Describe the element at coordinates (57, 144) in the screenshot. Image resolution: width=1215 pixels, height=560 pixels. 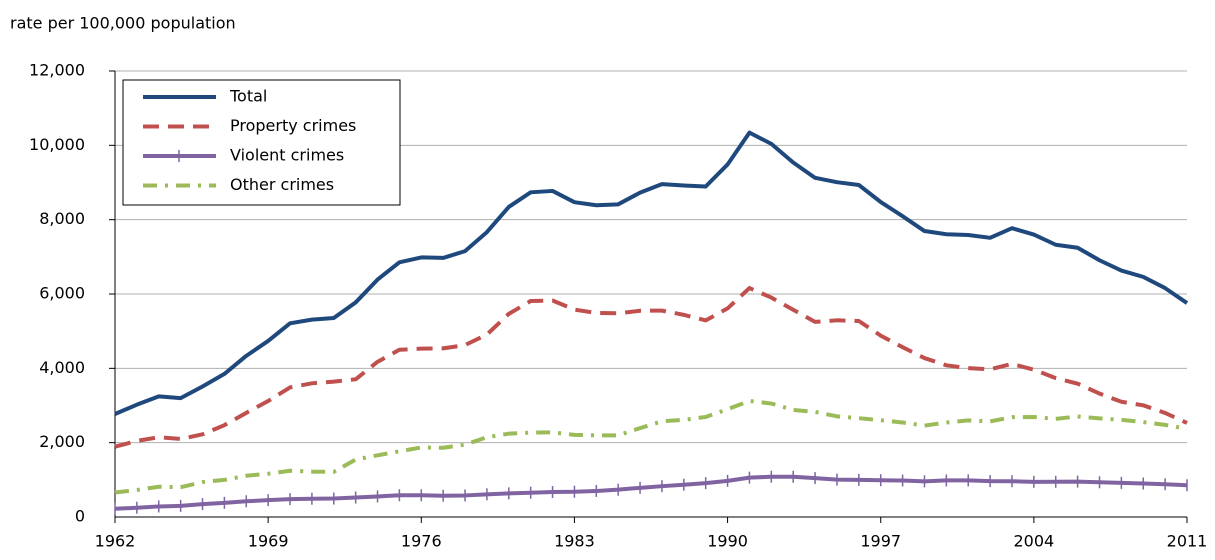
I see `y-tick-label: 10,000` at that location.